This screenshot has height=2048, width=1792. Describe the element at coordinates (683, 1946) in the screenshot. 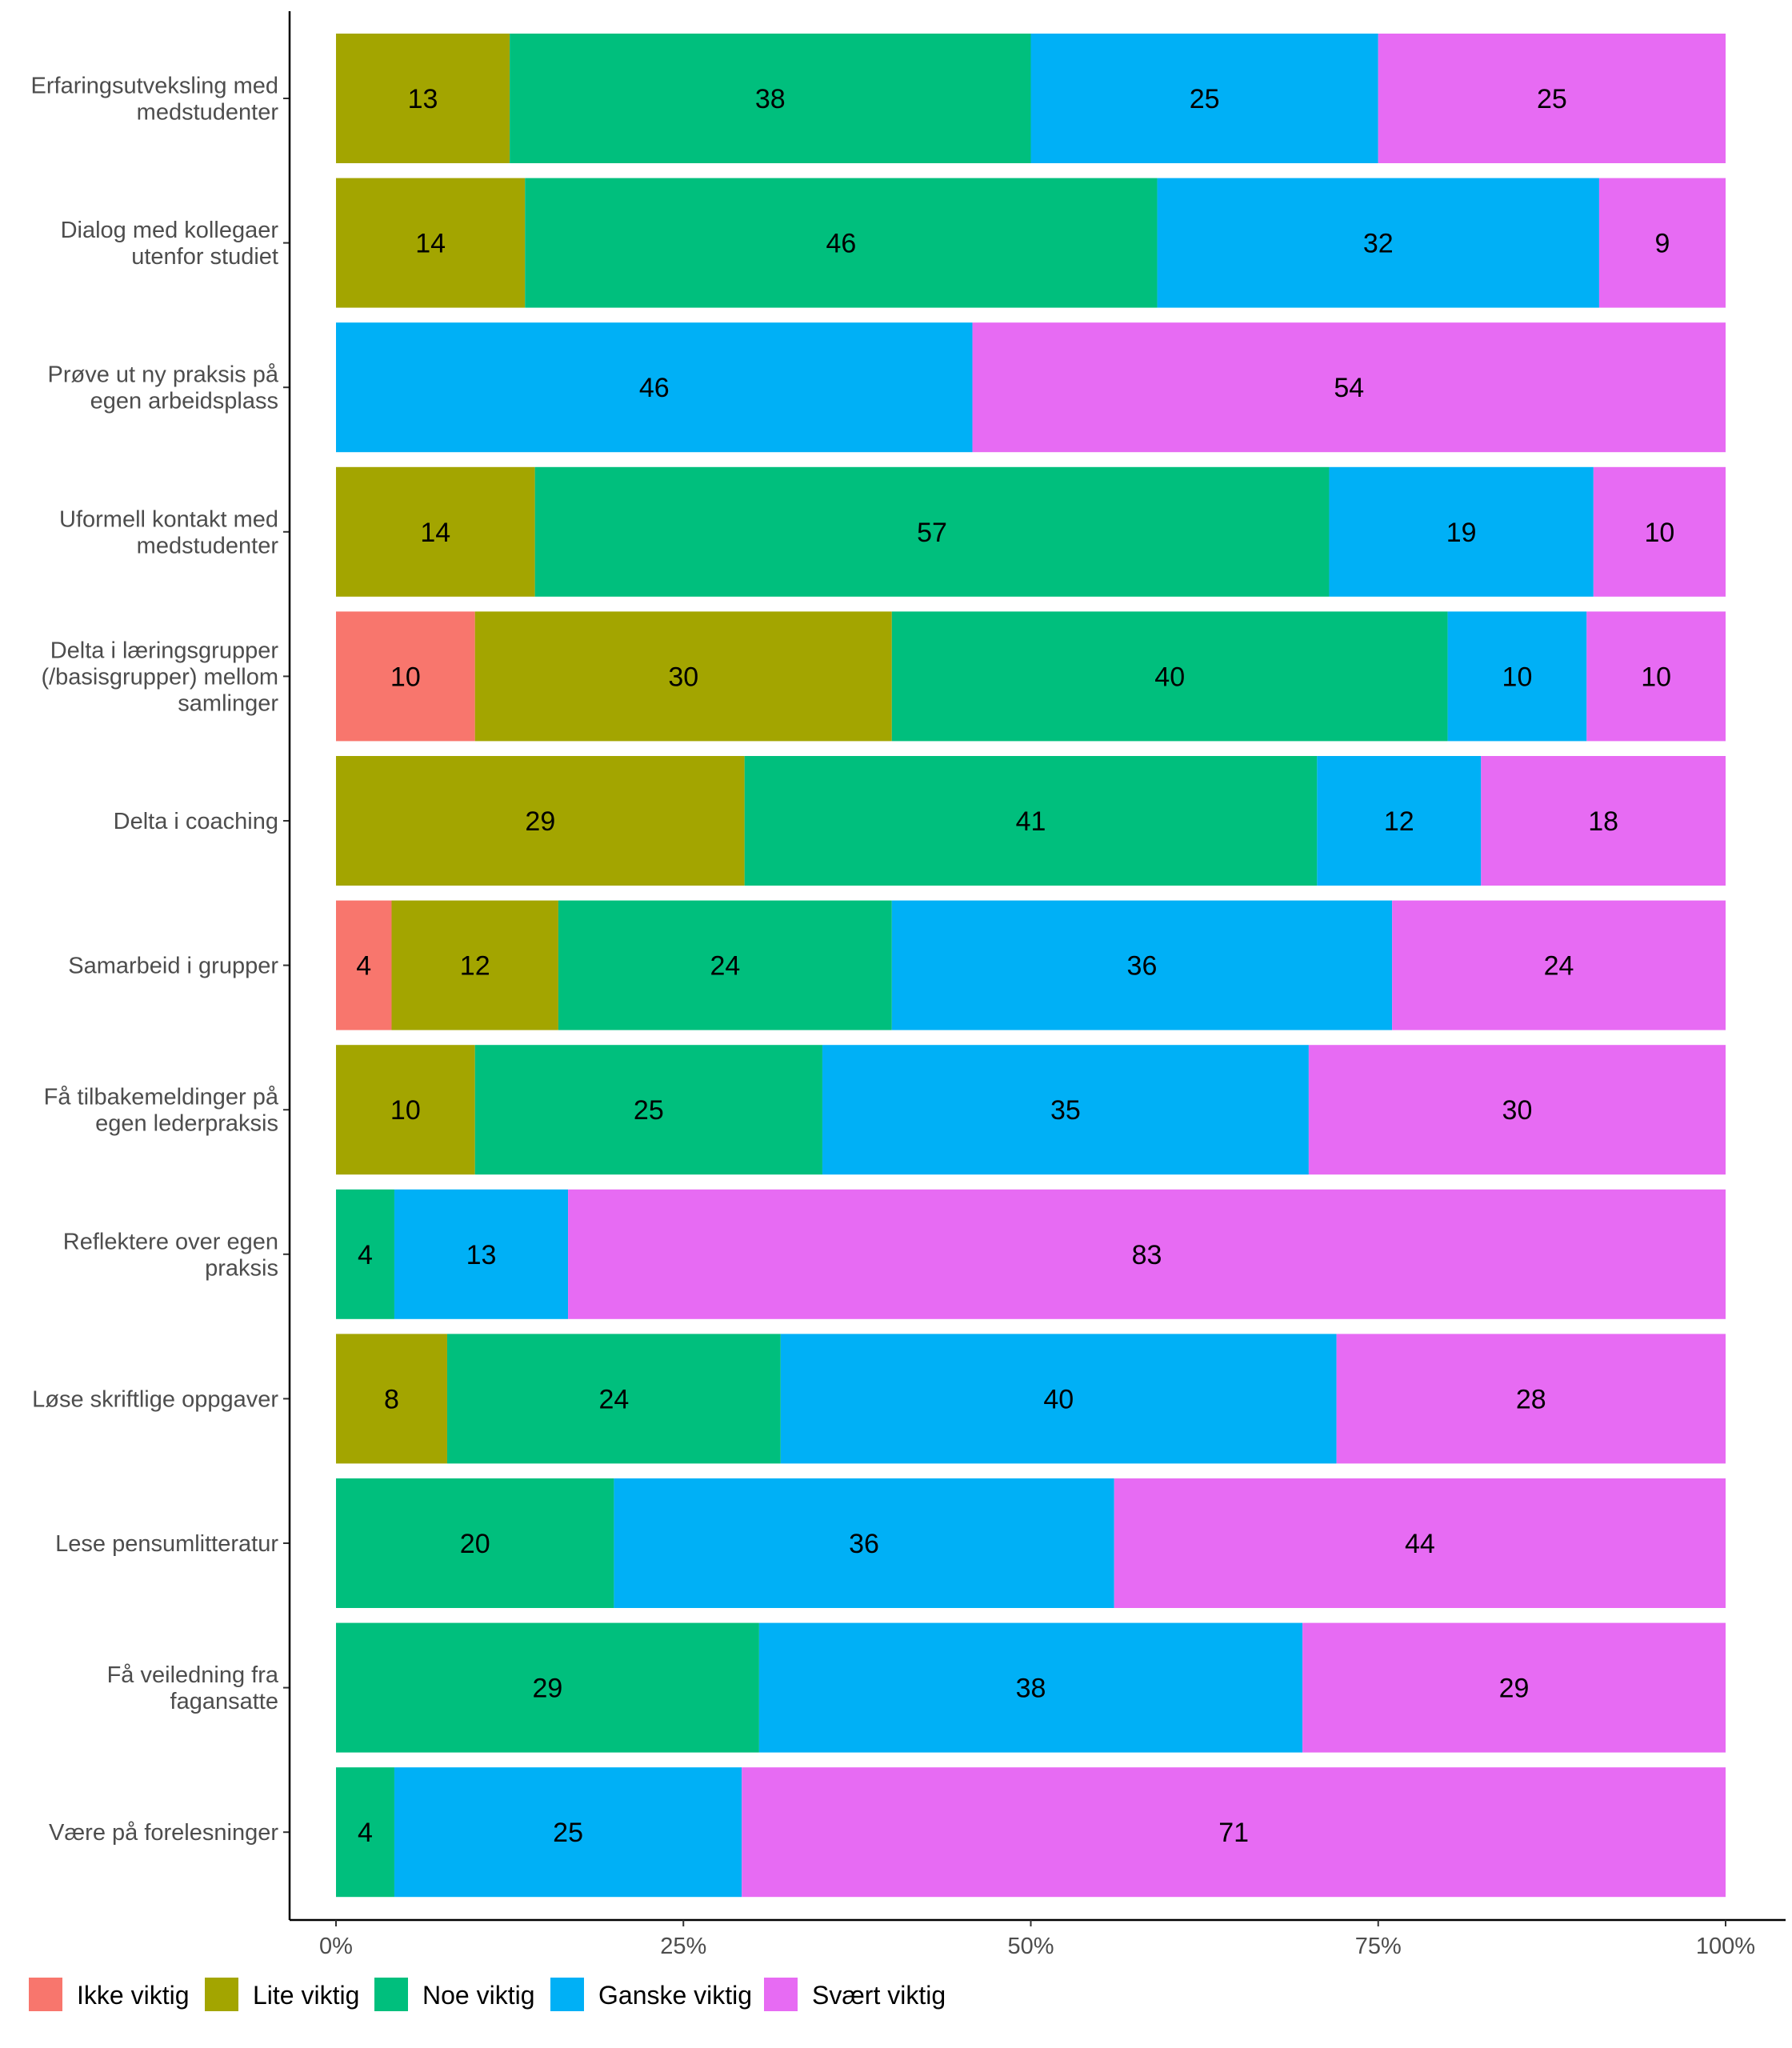

I see `x-tick-label: 25%` at that location.